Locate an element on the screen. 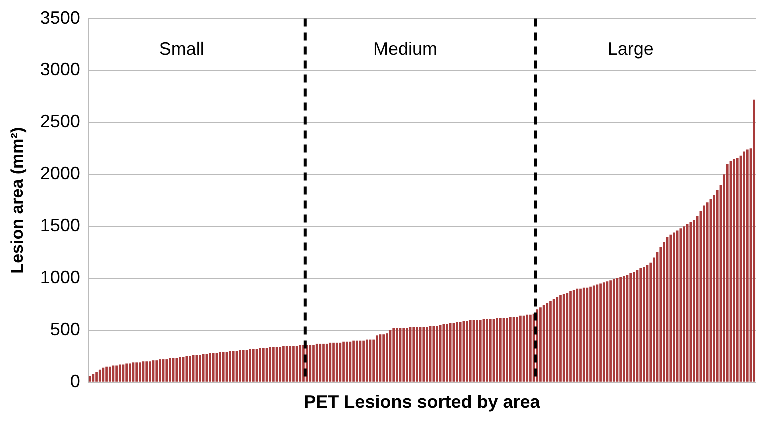 This screenshot has width=758, height=422. y-tick-label: 500 is located at coordinates (65, 329).